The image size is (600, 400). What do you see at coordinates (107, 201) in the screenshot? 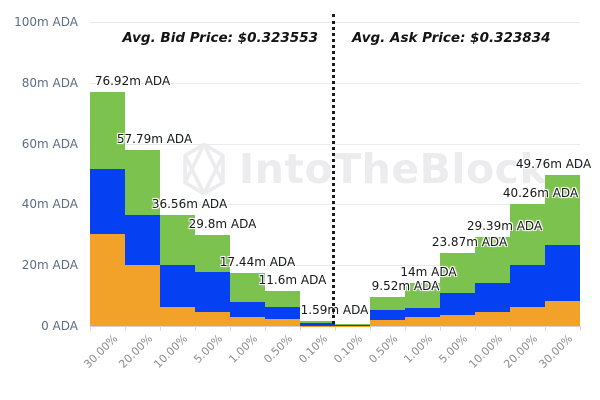
I see `bar-bid-30.00%-blue-segment` at bounding box center [107, 201].